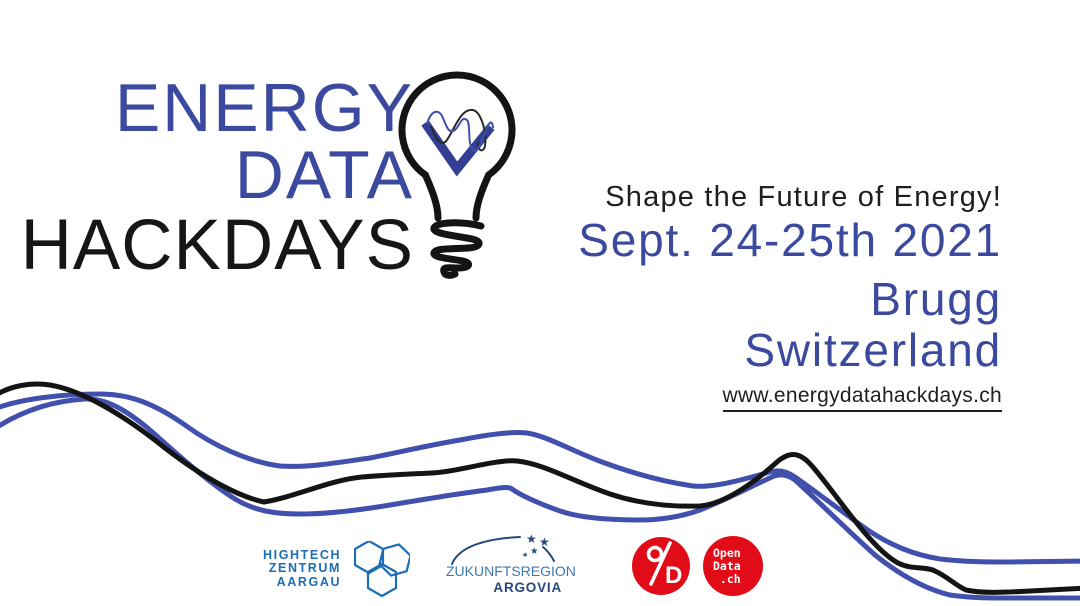  What do you see at coordinates (790, 240) in the screenshot?
I see `event-date: Sept. 24-25th 2021` at bounding box center [790, 240].